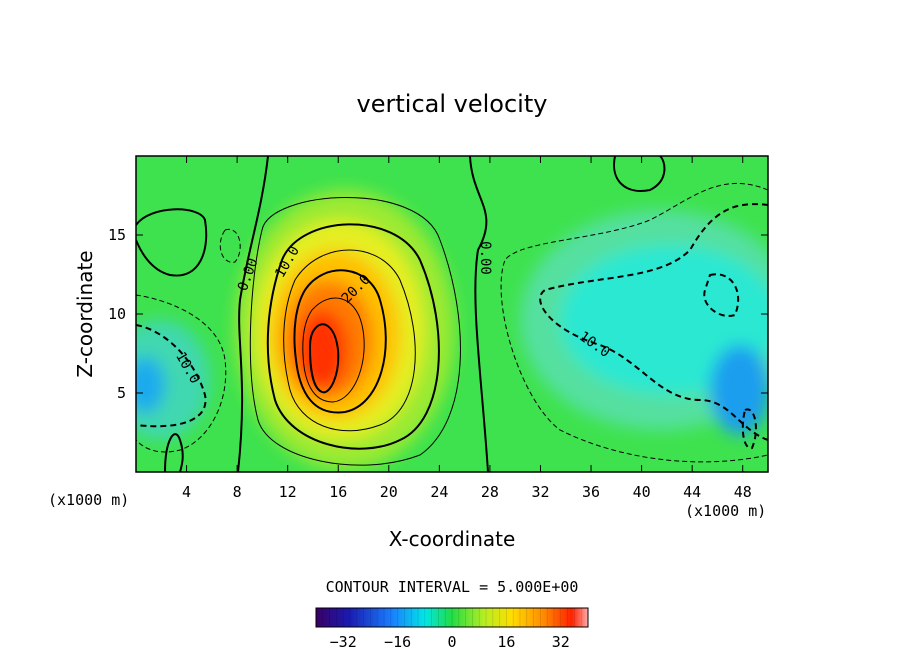 This screenshot has width=904, height=654. Describe the element at coordinates (85, 313) in the screenshot. I see `y-axis-label: Z-coordinate` at that location.